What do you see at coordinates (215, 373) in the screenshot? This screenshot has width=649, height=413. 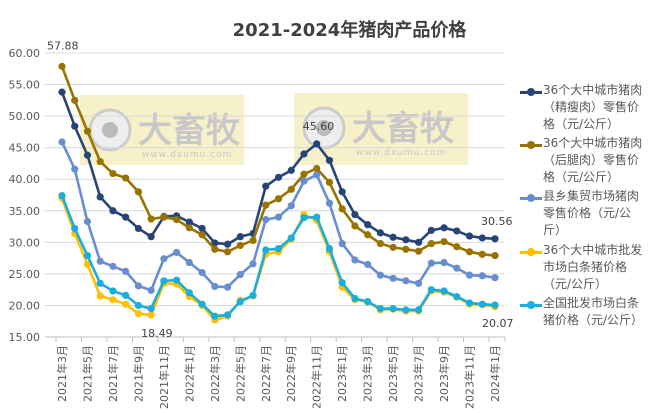 I see `x-tick-label: 2022年3月` at bounding box center [215, 373].